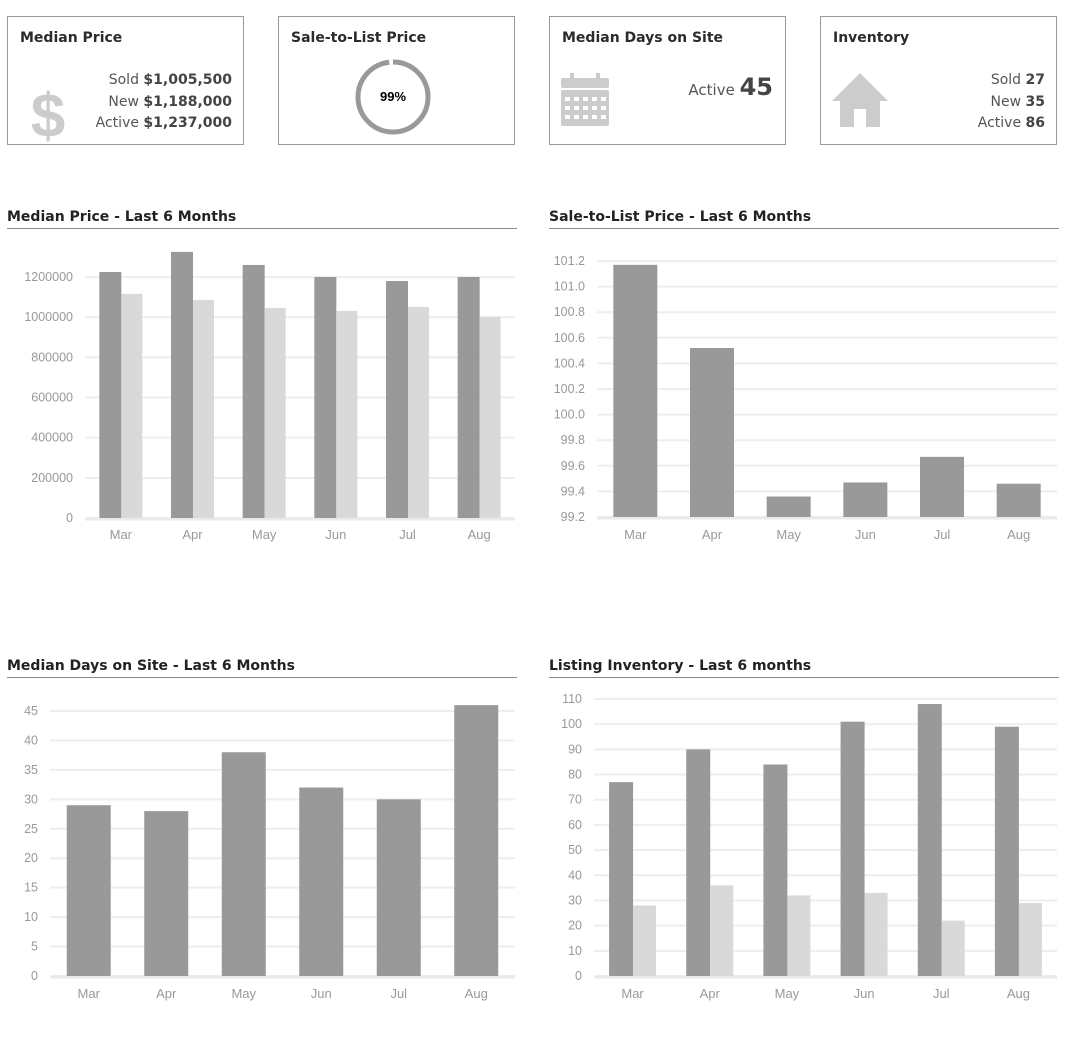  I want to click on new-count-row: New 35, so click(1017, 101).